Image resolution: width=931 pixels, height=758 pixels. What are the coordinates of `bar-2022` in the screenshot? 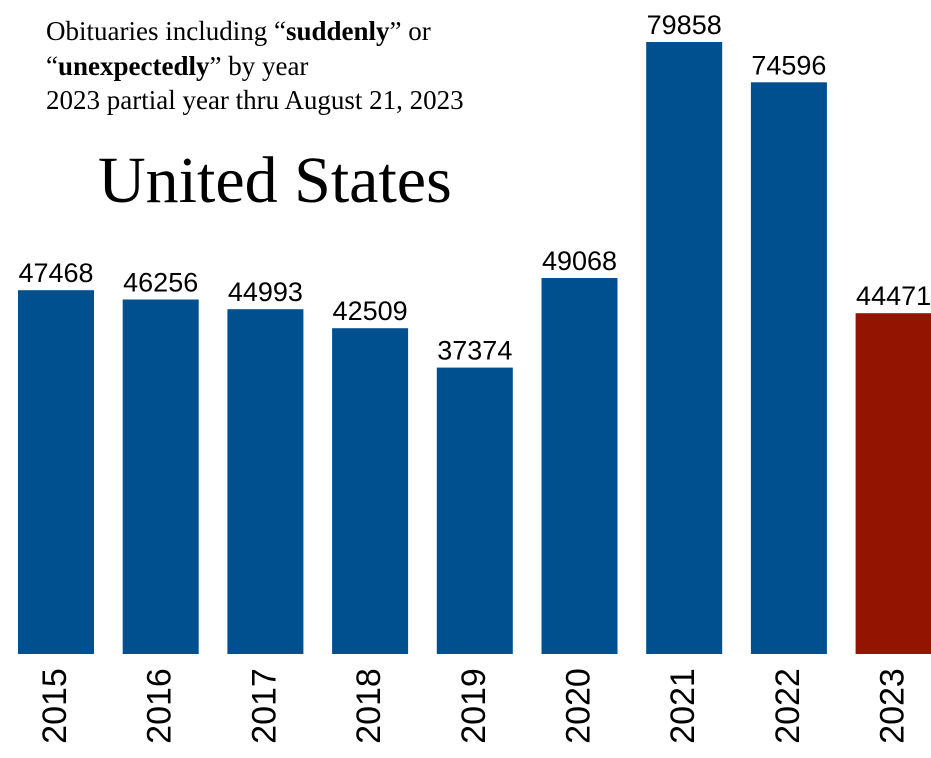 It's located at (788, 368).